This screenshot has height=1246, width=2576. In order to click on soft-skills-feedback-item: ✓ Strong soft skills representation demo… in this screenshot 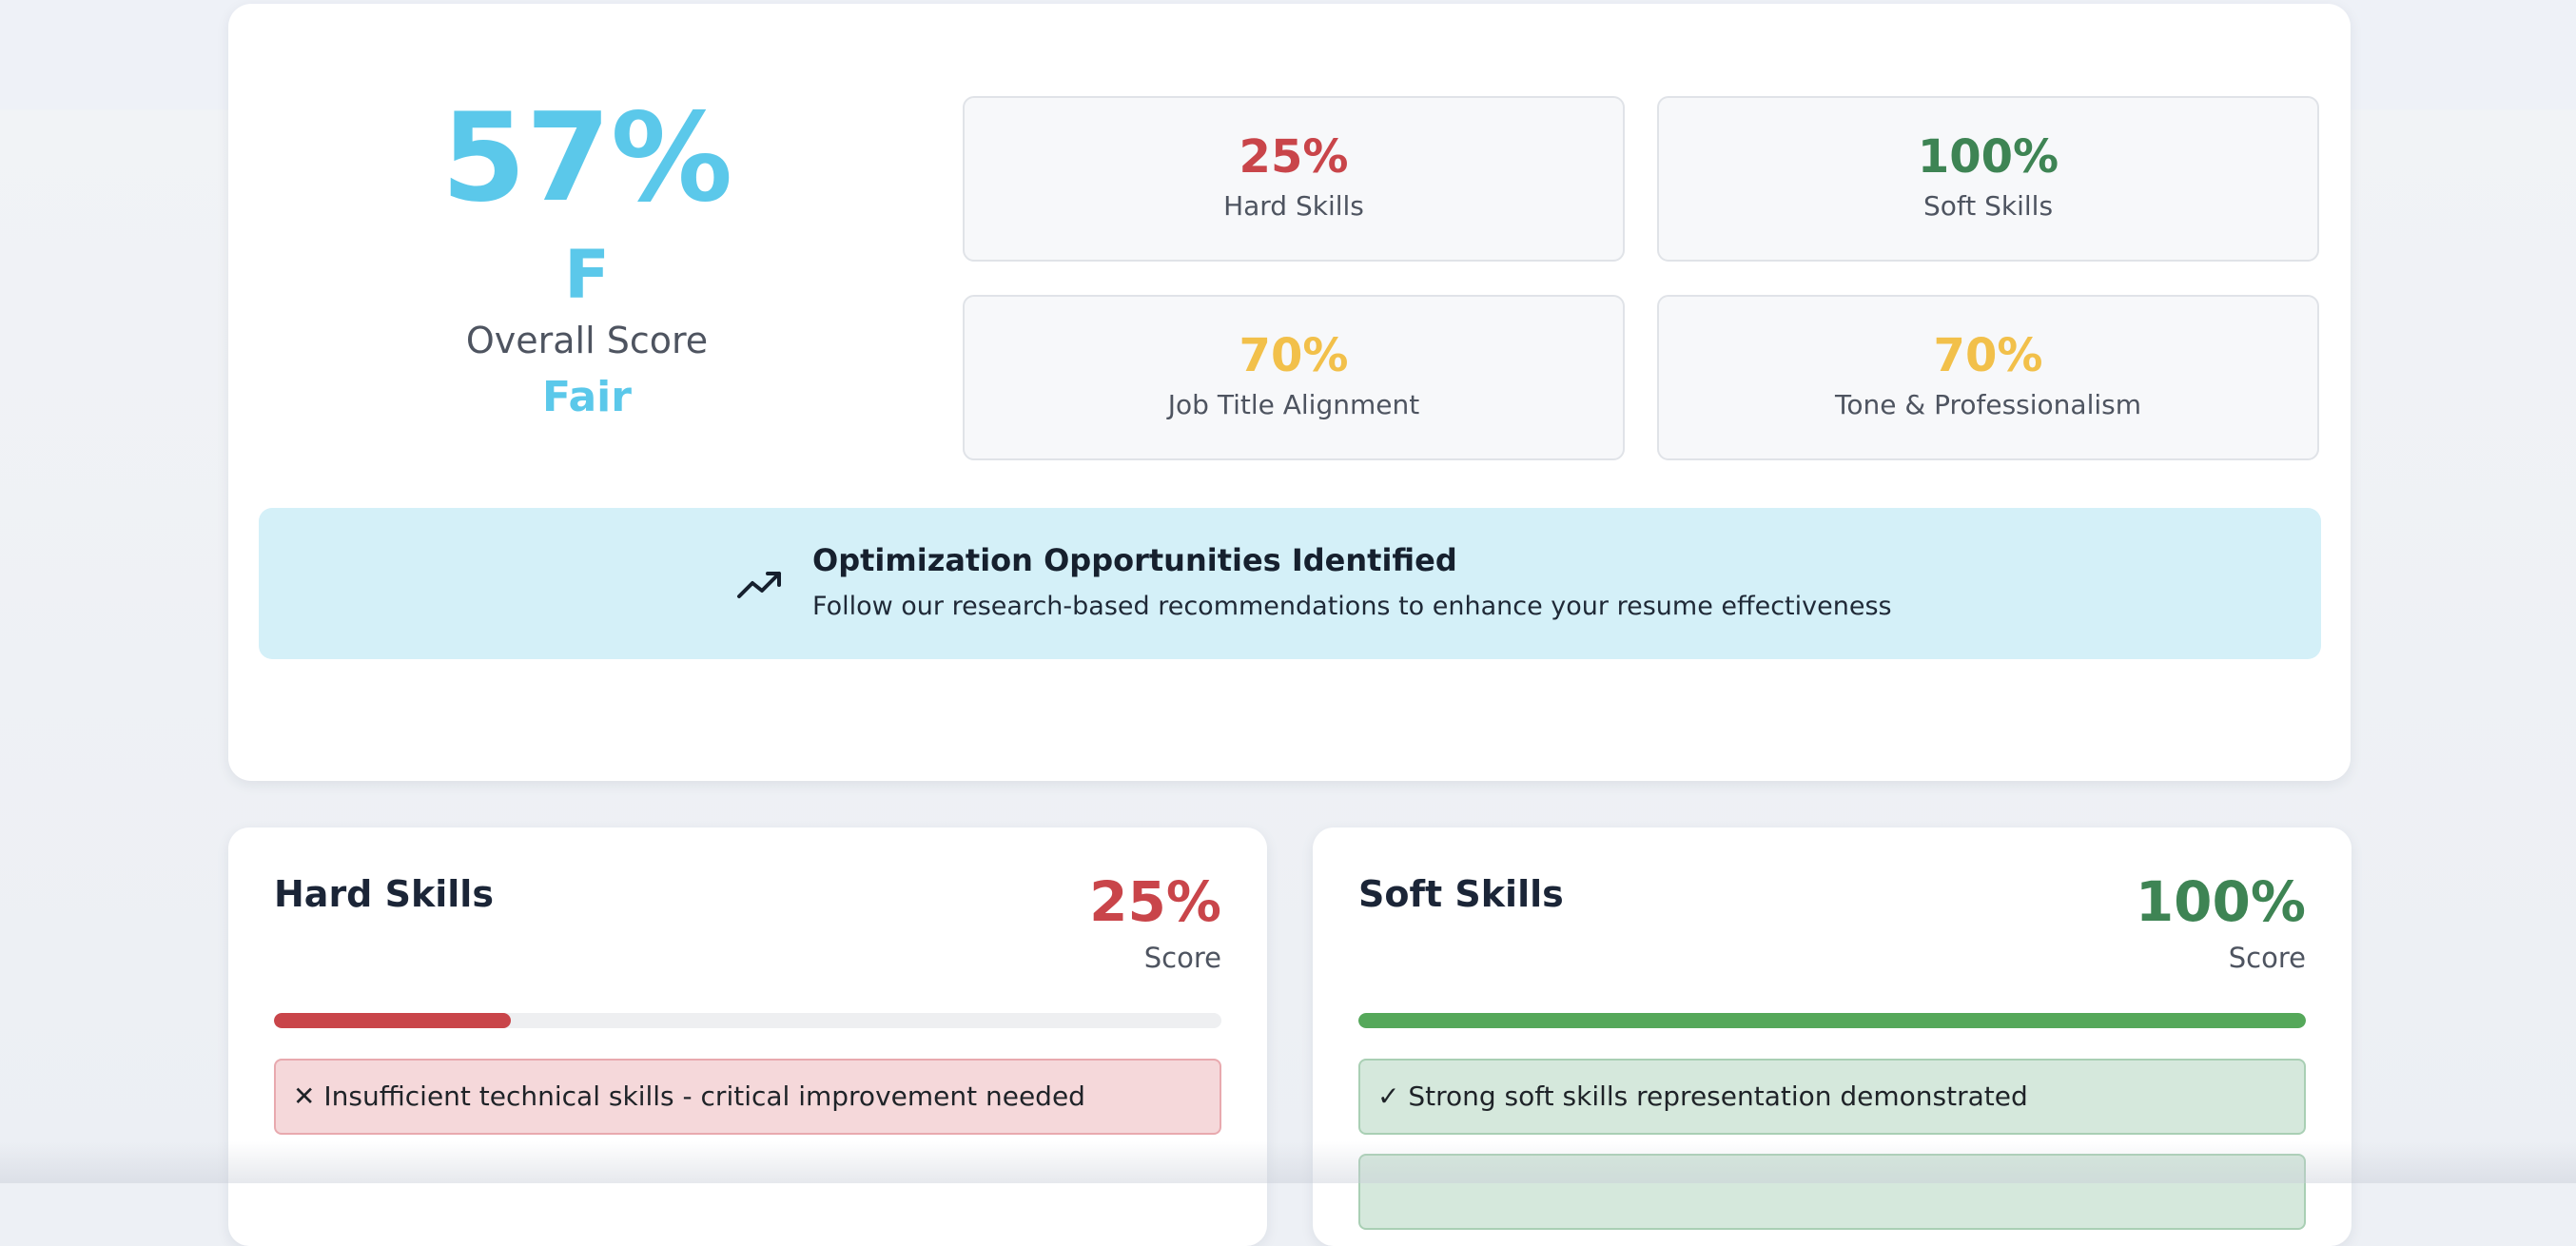, I will do `click(1832, 1097)`.